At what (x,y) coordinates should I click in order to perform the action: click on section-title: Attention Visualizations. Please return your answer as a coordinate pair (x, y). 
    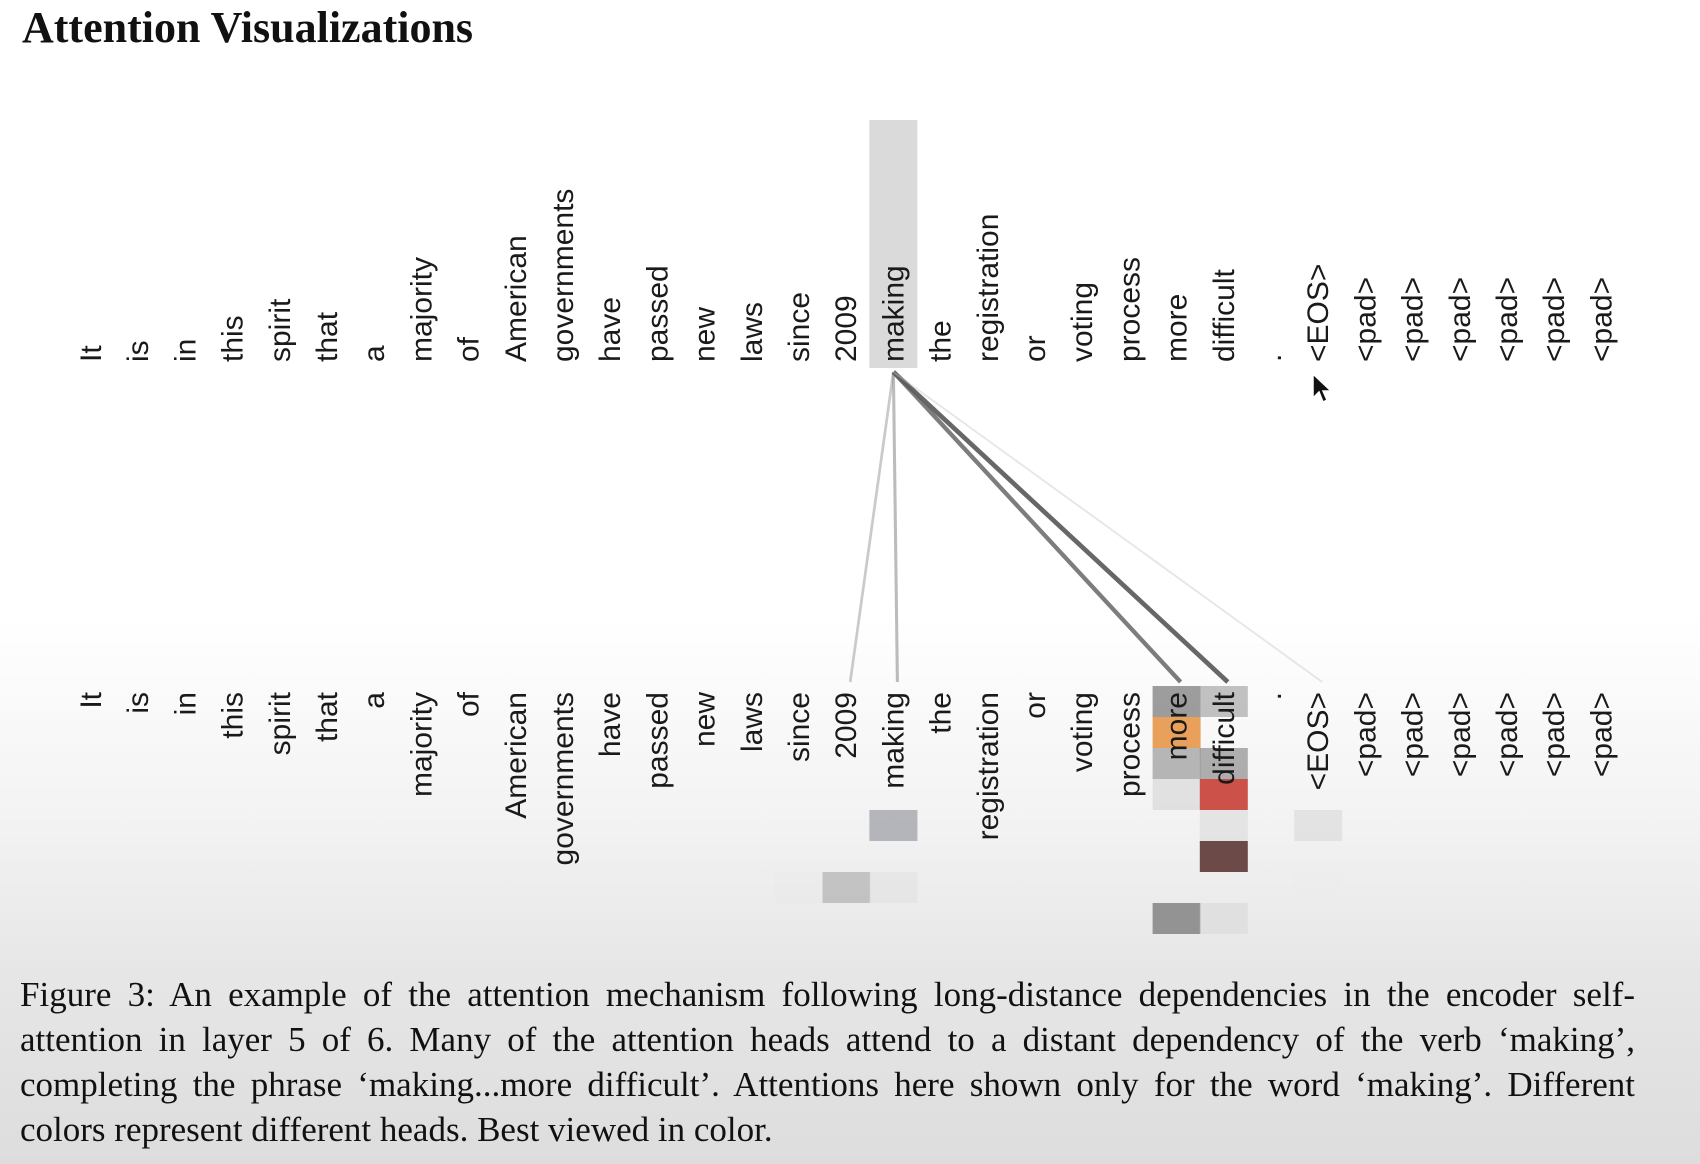
    Looking at the image, I should click on (248, 27).